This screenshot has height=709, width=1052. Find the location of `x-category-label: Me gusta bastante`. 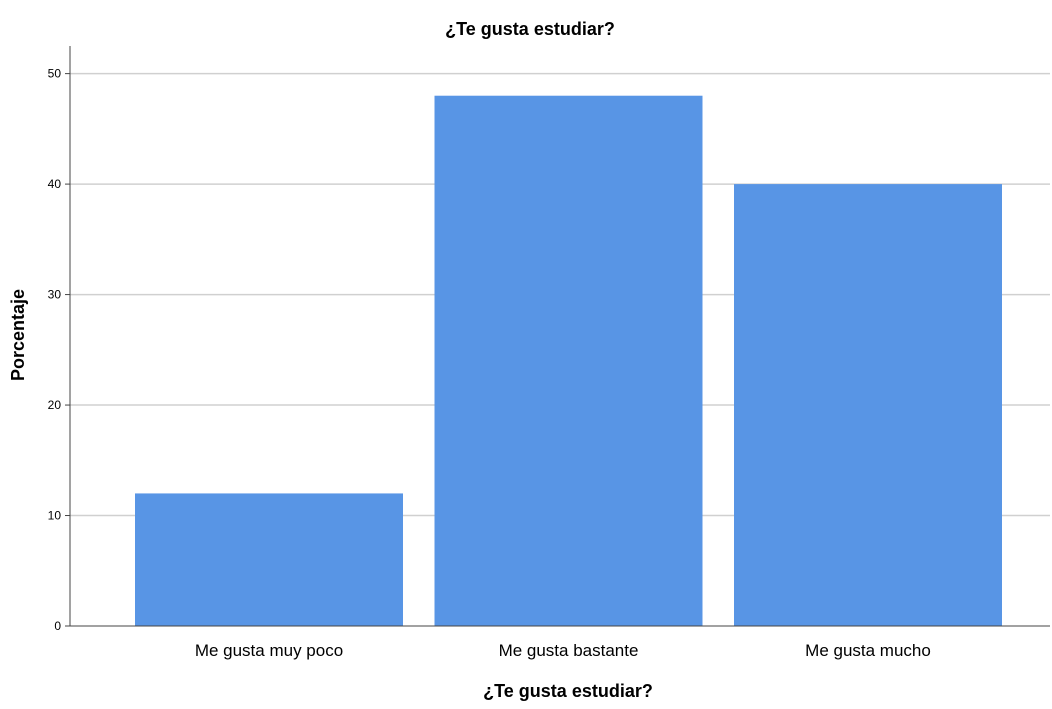

x-category-label: Me gusta bastante is located at coordinates (569, 650).